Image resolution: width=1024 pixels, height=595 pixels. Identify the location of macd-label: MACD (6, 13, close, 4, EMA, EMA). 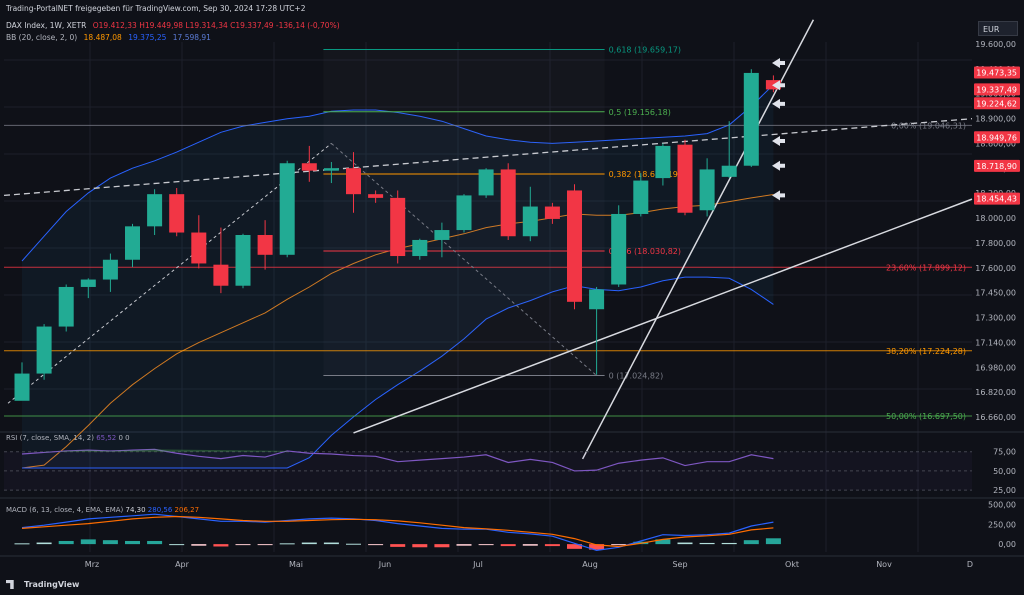
(65, 510).